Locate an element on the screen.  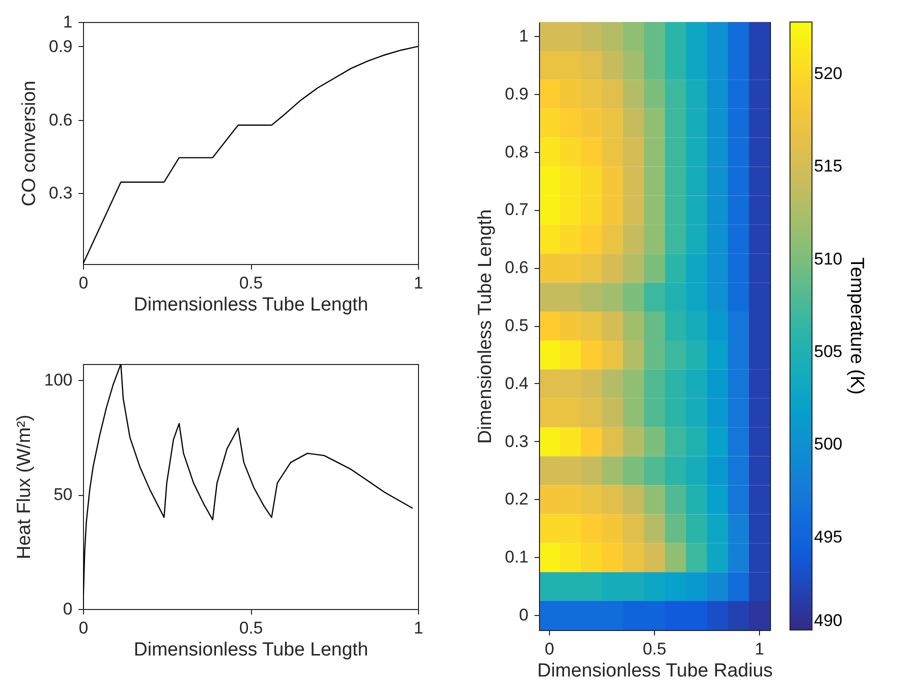
y-tick-label: 0.4 is located at coordinates (516, 383).